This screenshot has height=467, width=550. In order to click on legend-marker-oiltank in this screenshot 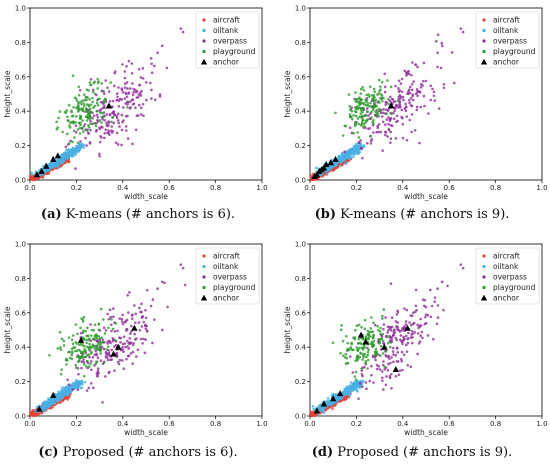, I will do `click(204, 266)`.